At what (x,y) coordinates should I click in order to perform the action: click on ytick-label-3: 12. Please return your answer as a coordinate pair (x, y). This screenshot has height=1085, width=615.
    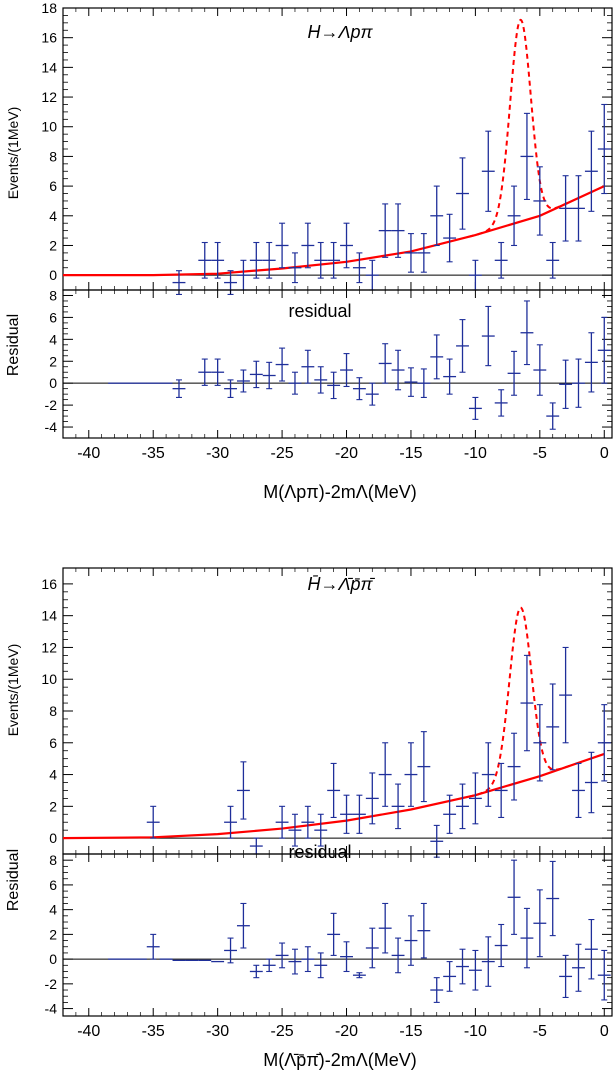
    Looking at the image, I should click on (49, 647).